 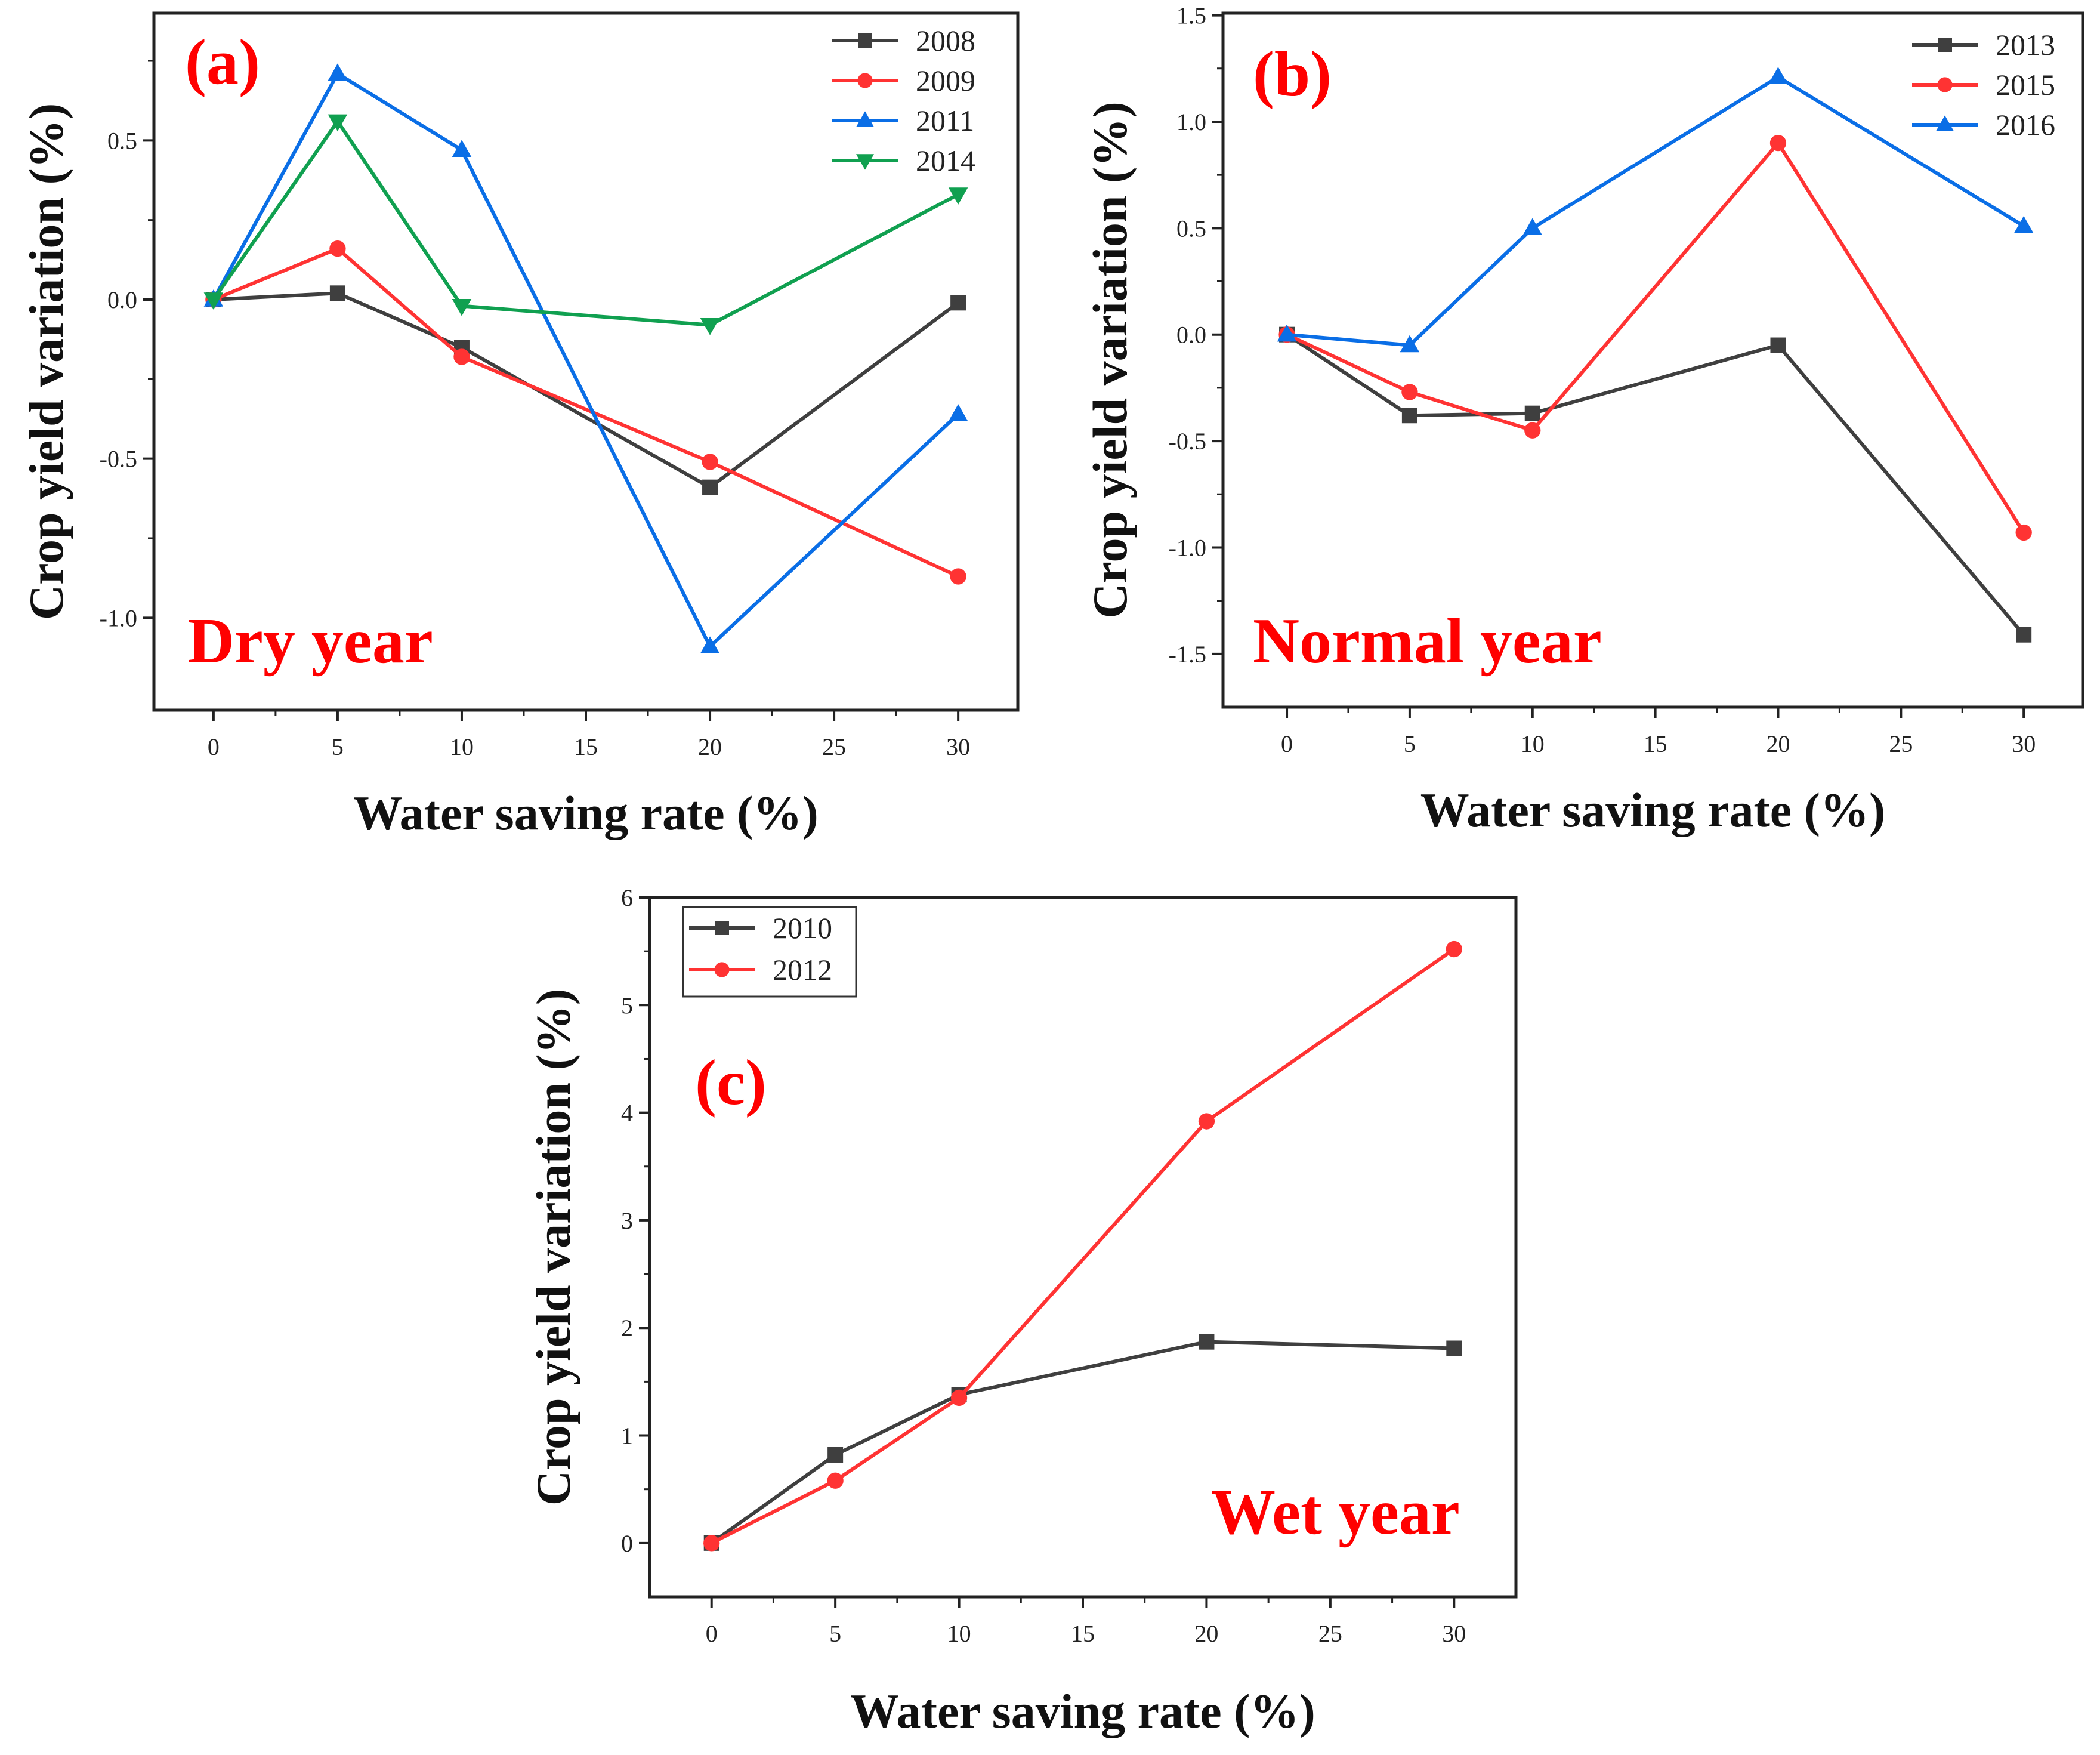 What do you see at coordinates (627, 1543) in the screenshot?
I see `y-tick-label: 0` at bounding box center [627, 1543].